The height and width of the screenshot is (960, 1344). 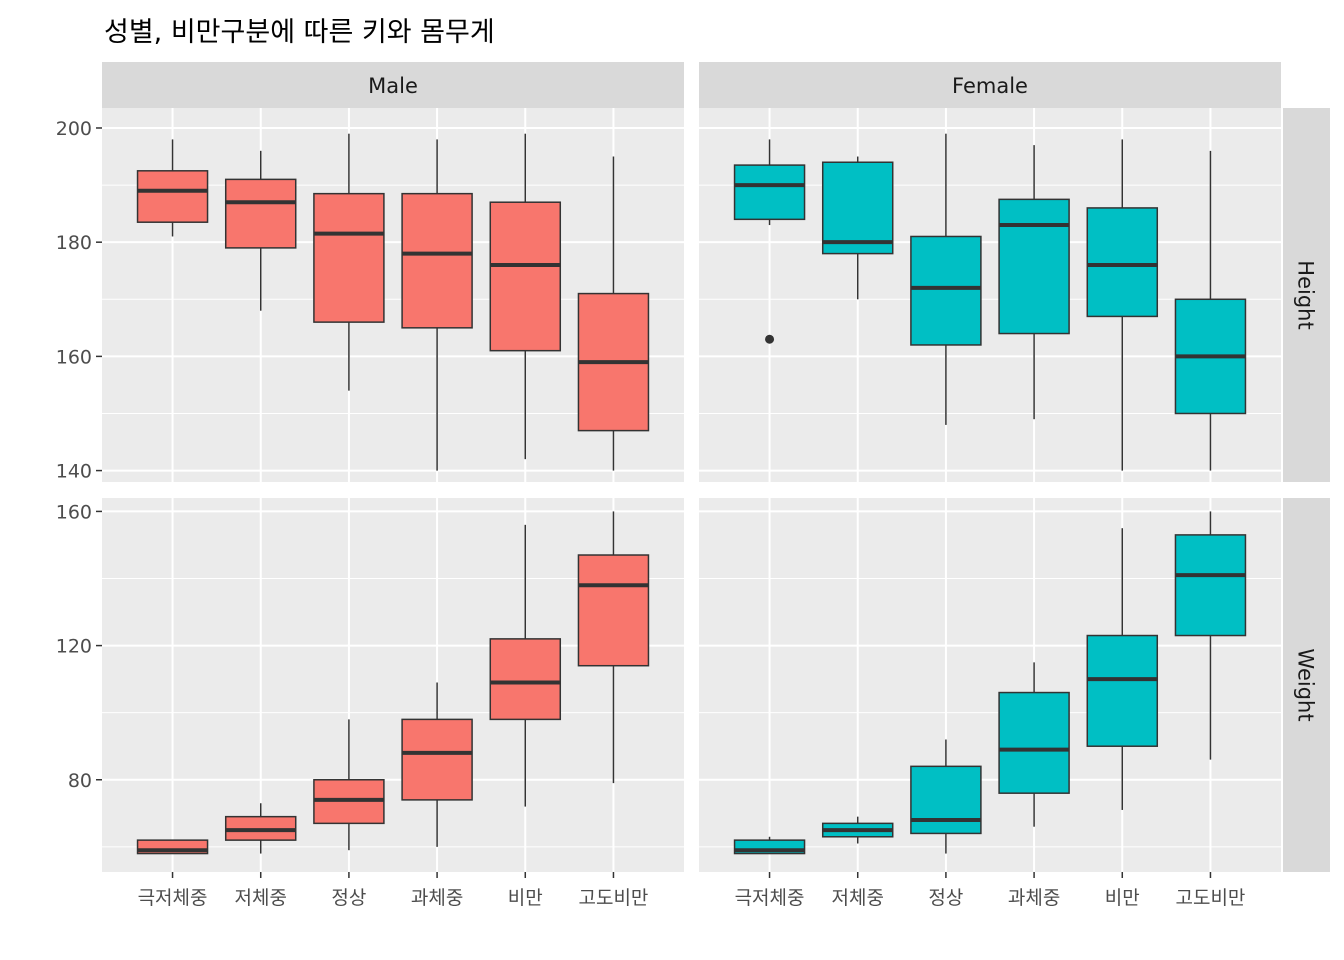 I want to click on facet-strip-height, so click(x=1306, y=295).